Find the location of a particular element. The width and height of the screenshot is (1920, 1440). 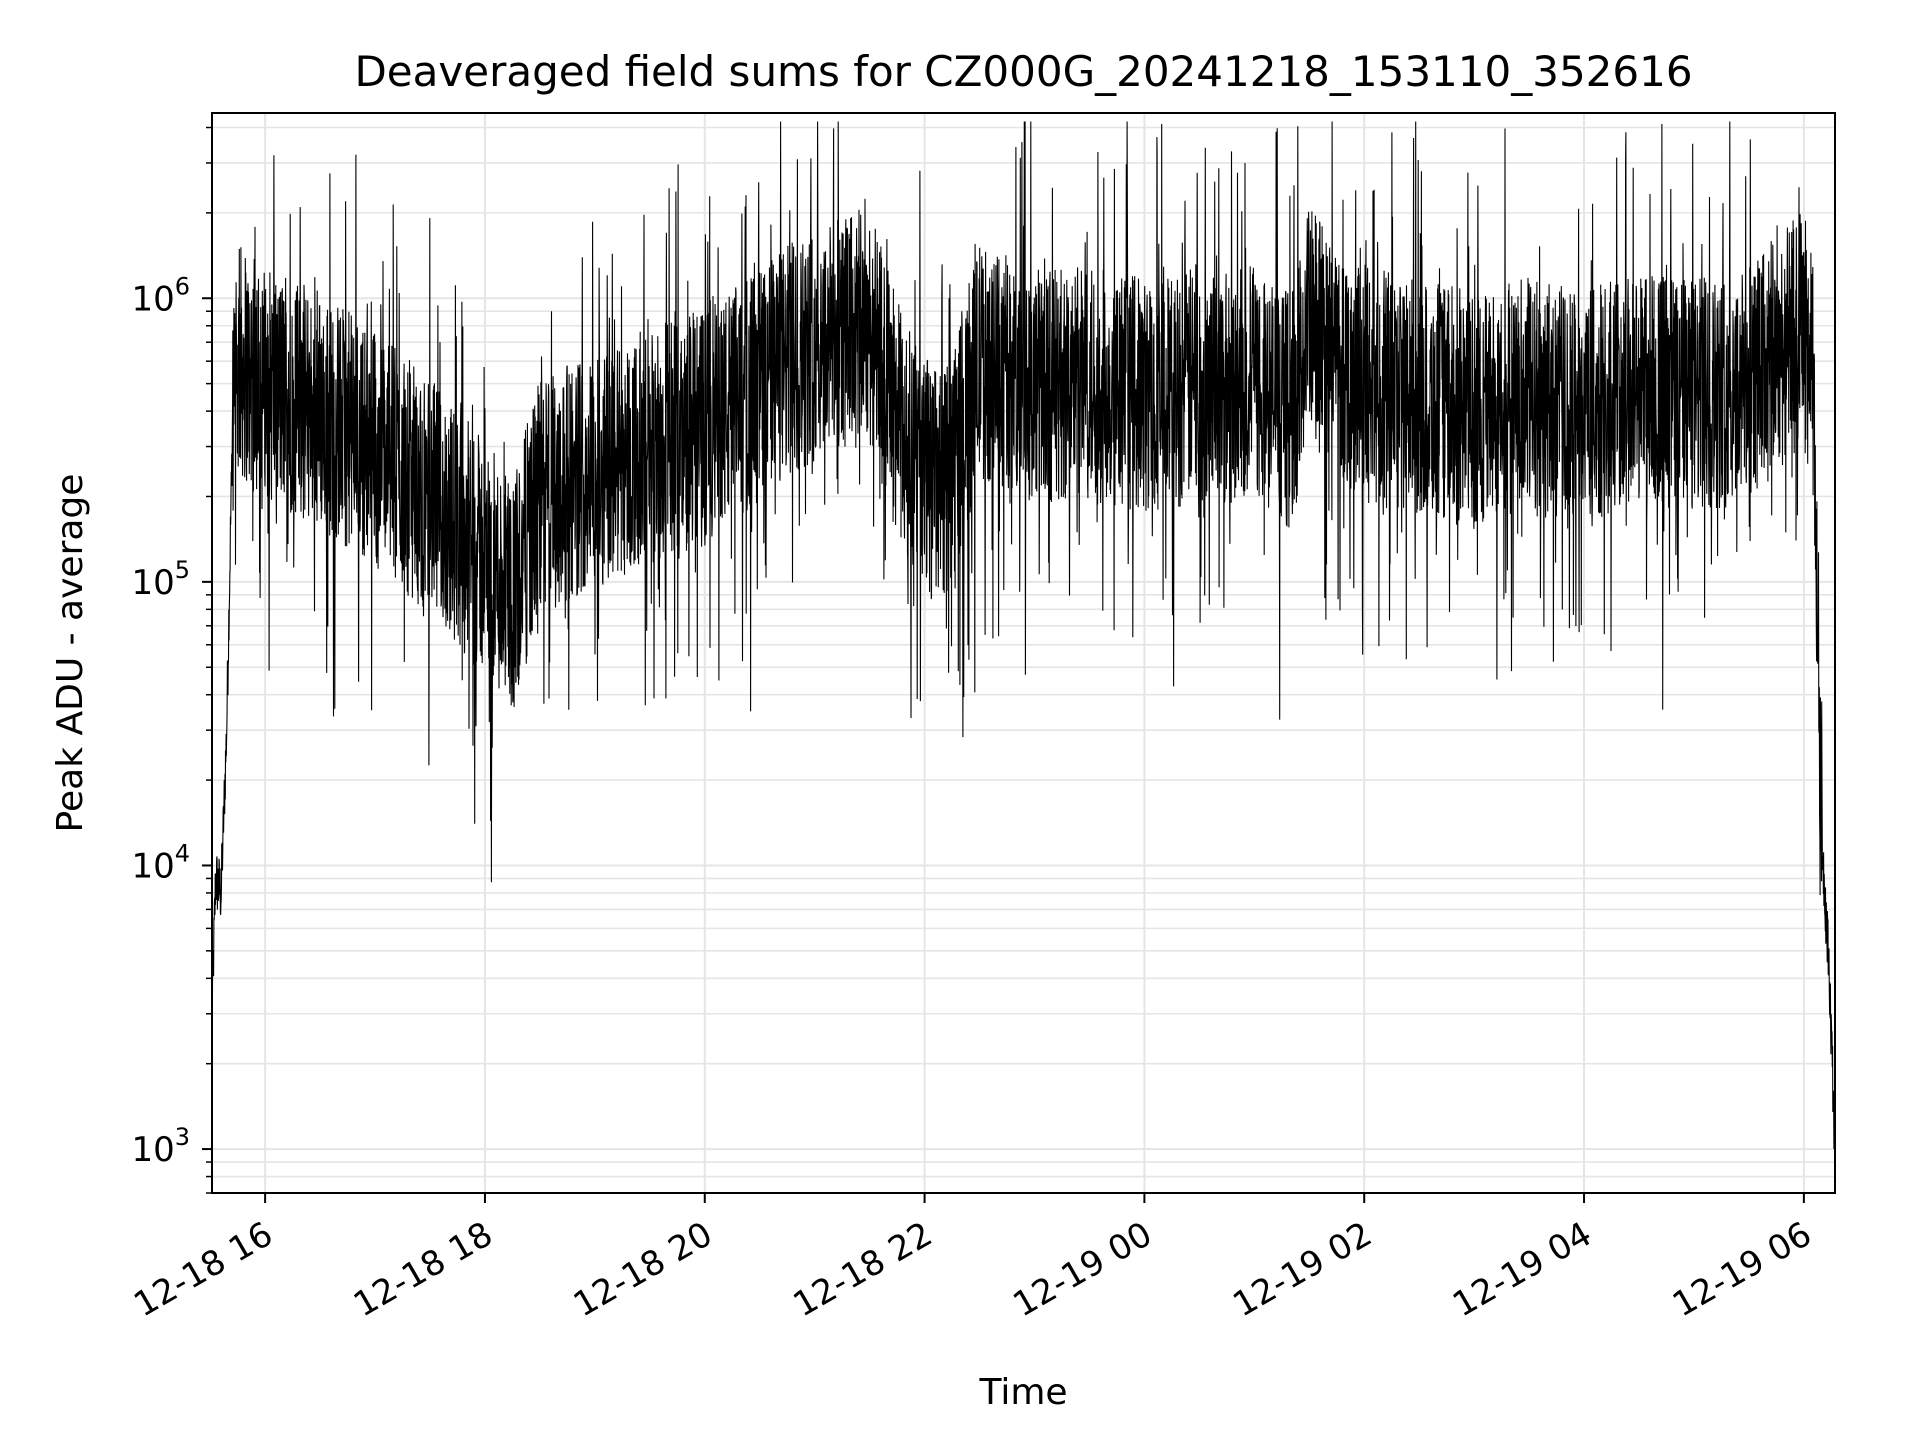

y-tick-label: 10⁵ is located at coordinates (160, 579).